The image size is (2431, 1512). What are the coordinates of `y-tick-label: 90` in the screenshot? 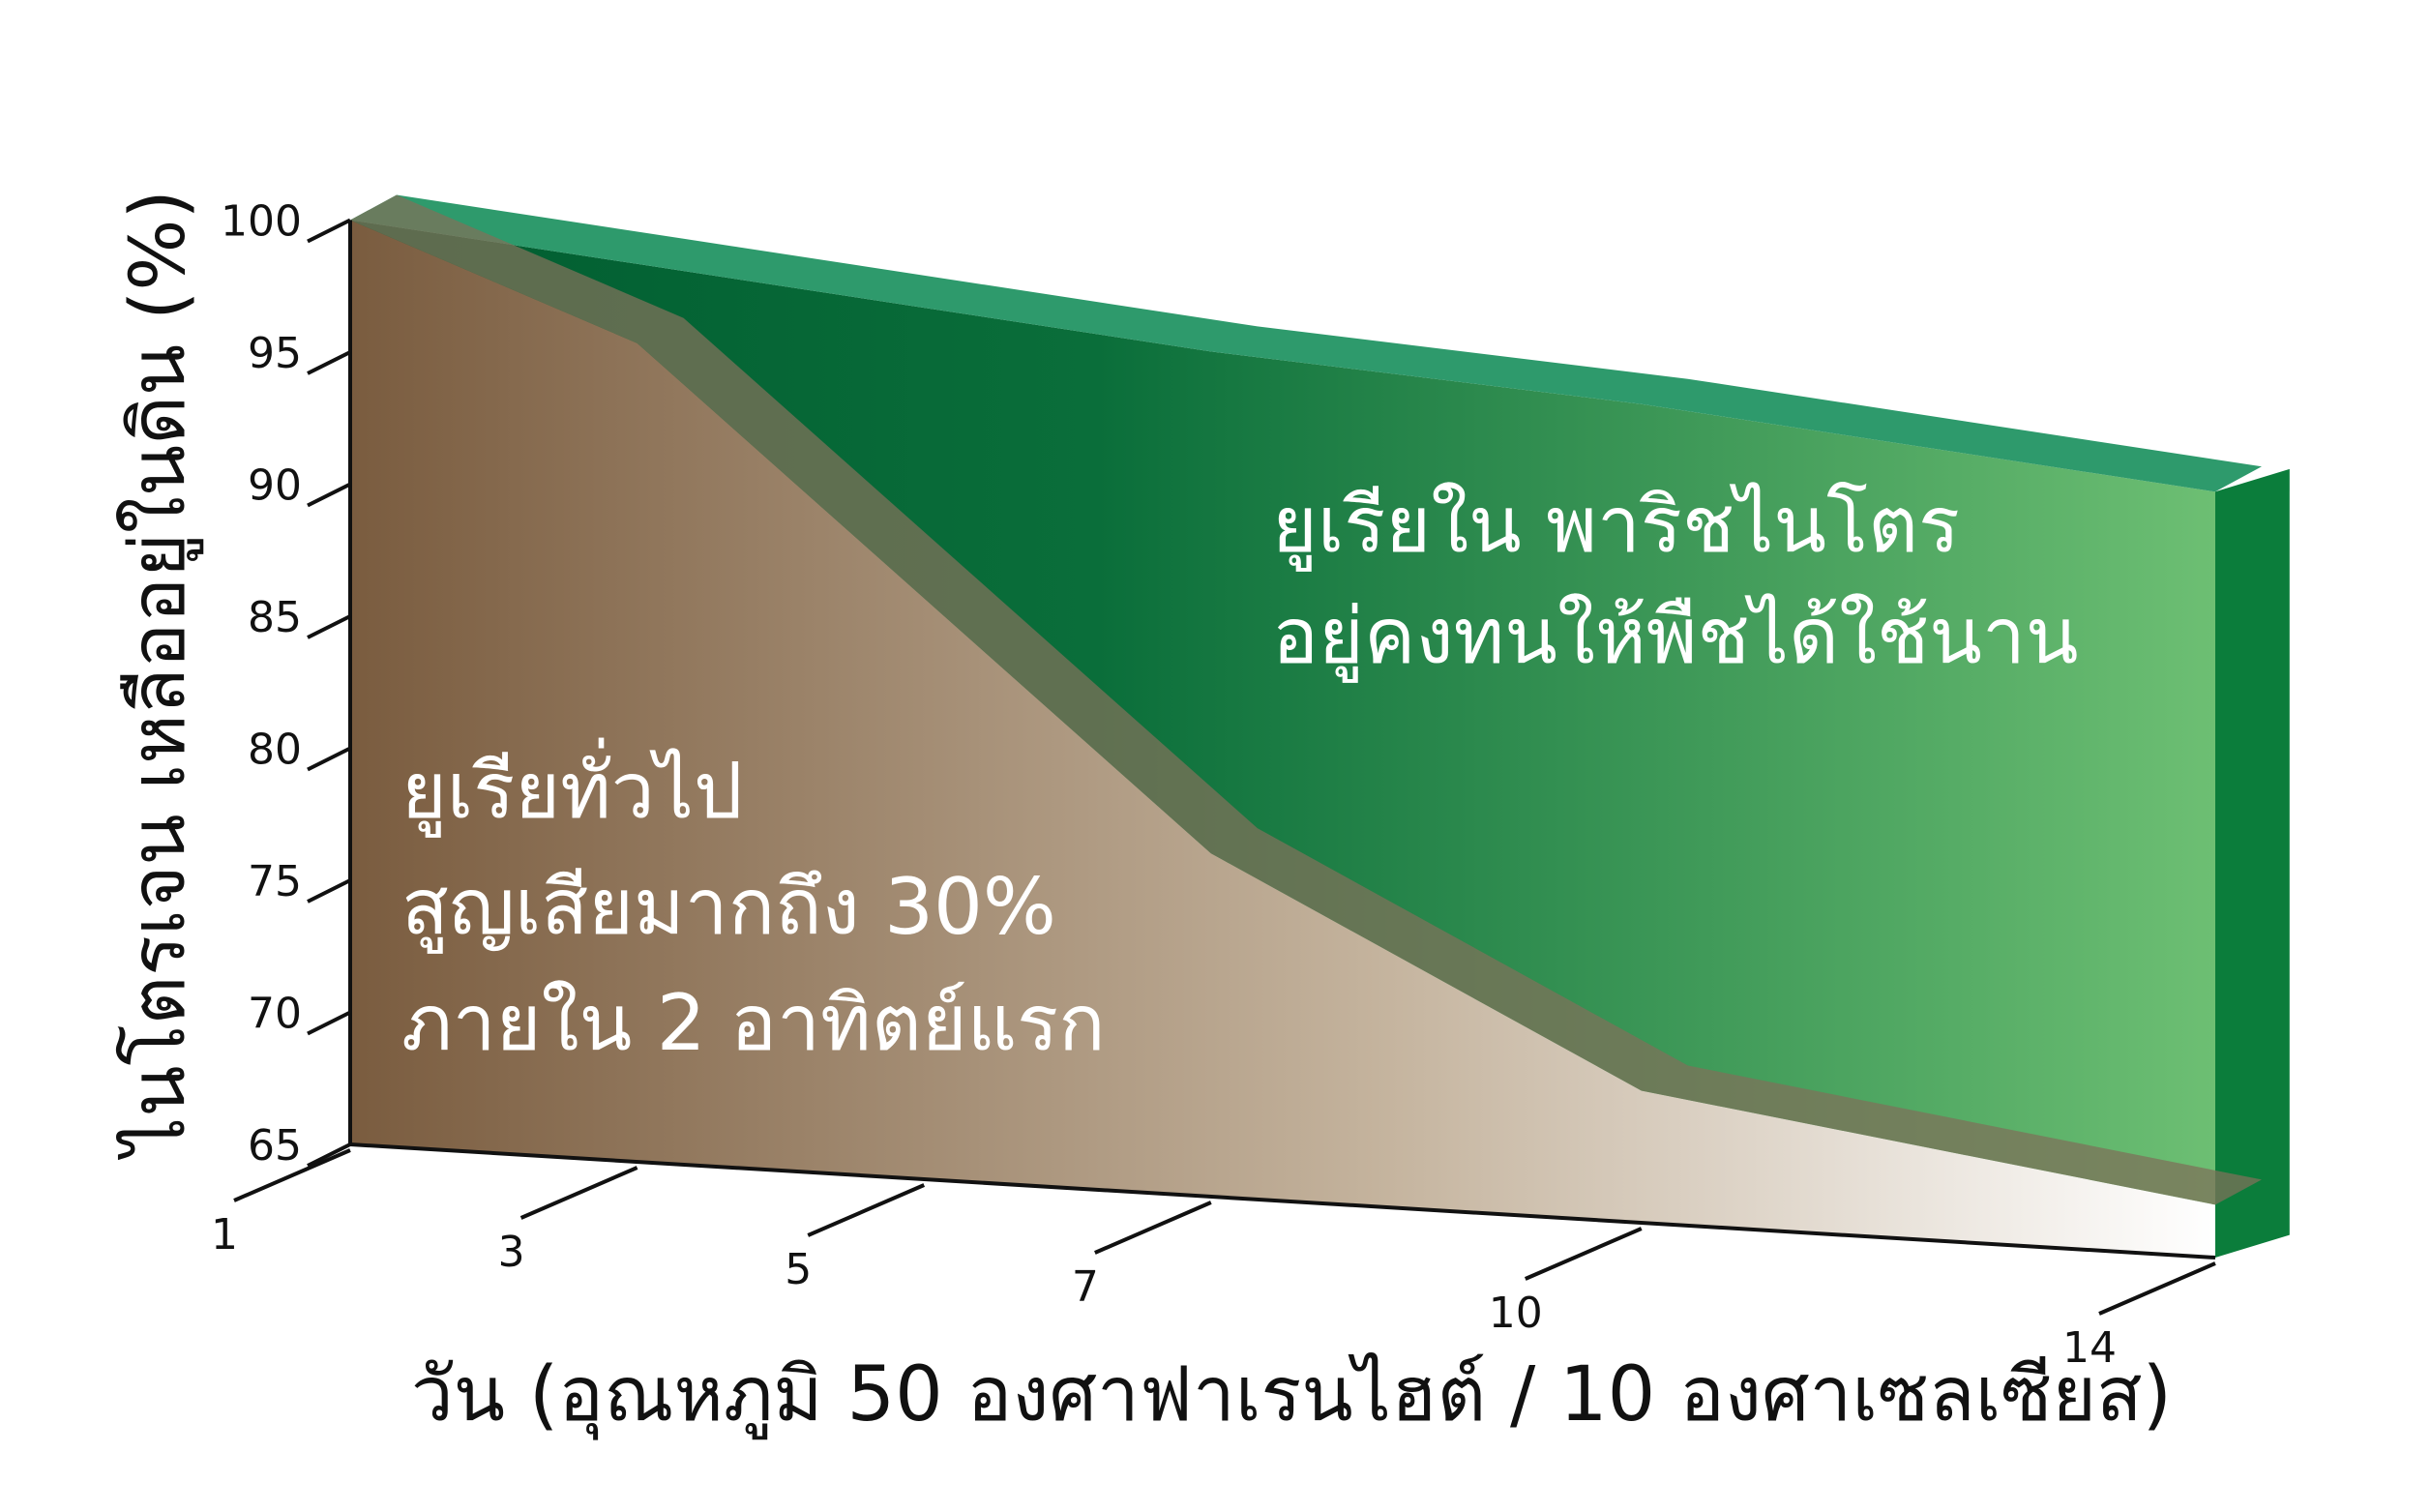 It's located at (275, 486).